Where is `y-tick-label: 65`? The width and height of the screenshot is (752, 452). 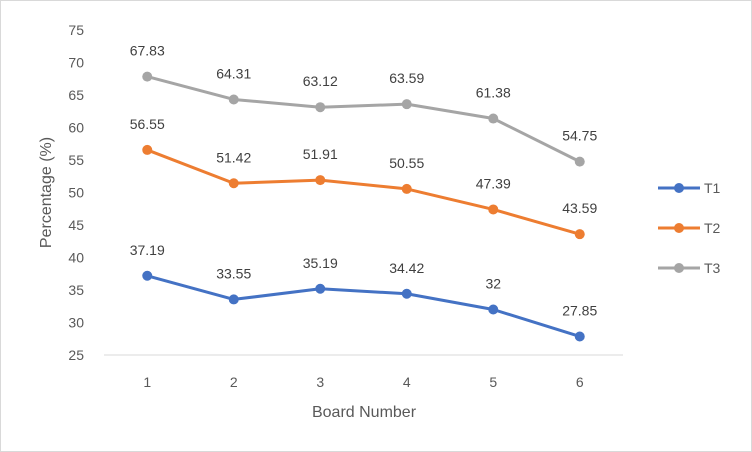
y-tick-label: 65 is located at coordinates (76, 95).